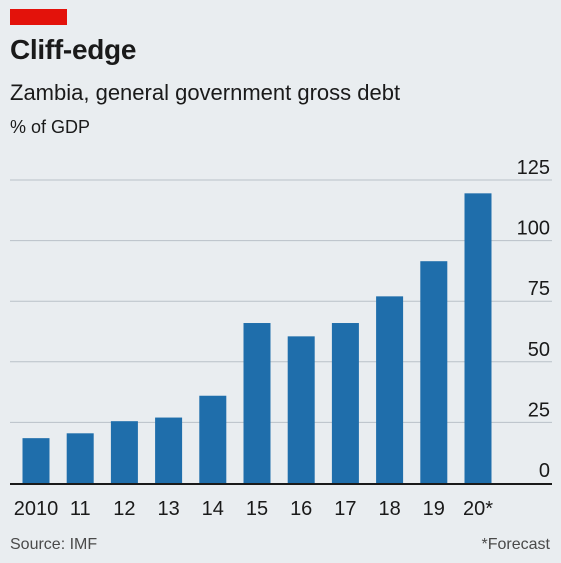 The height and width of the screenshot is (563, 561). I want to click on y-axis-unit: % of GDP, so click(50, 127).